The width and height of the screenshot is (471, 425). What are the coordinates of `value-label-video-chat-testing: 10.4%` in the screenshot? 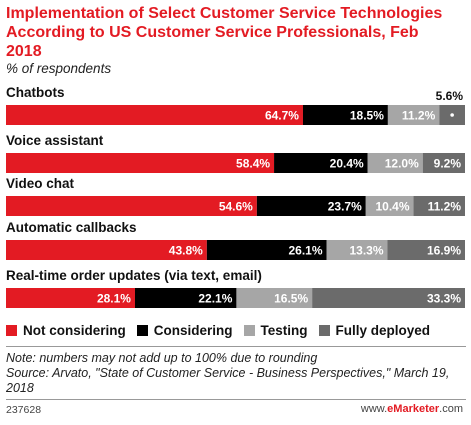 It's located at (393, 207).